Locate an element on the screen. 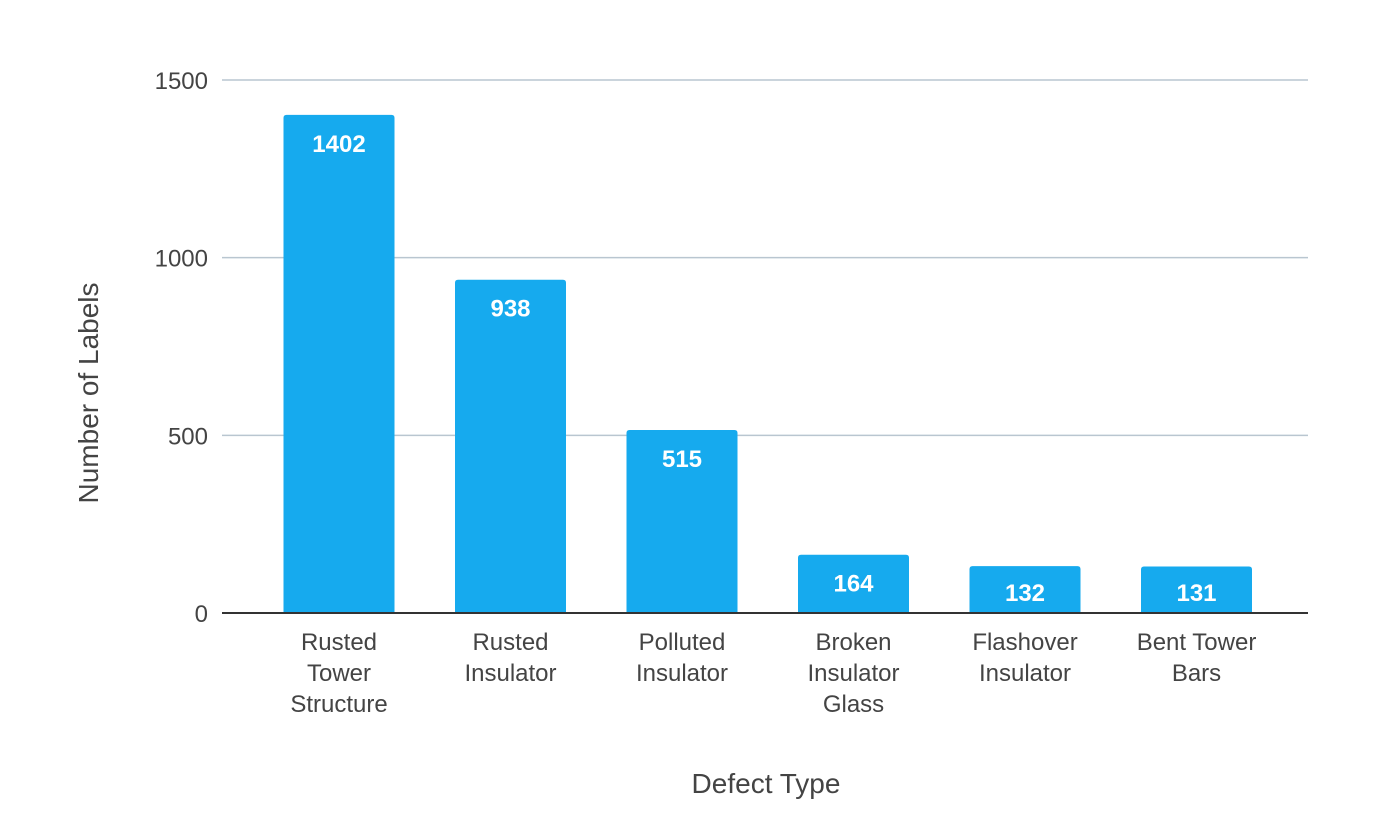 Image resolution: width=1400 pixels, height=837 pixels. category-label: Flashover Insulator is located at coordinates (1024, 658).